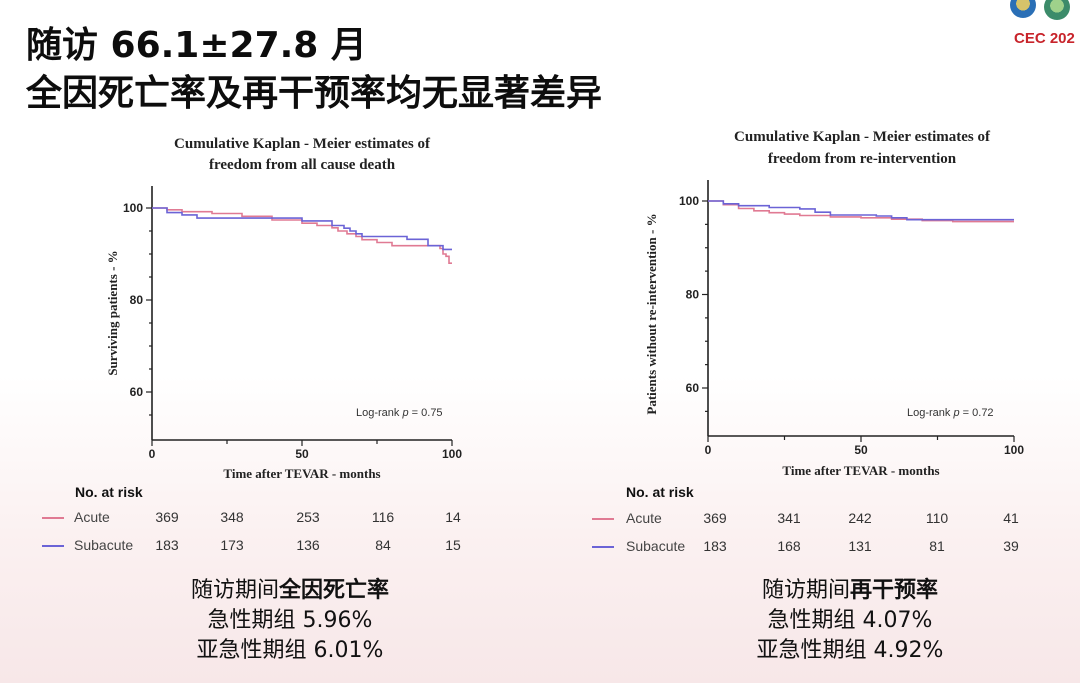 This screenshot has height=683, width=1080. I want to click on summary-death-acute: 急性期组 5.96%, so click(290, 620).